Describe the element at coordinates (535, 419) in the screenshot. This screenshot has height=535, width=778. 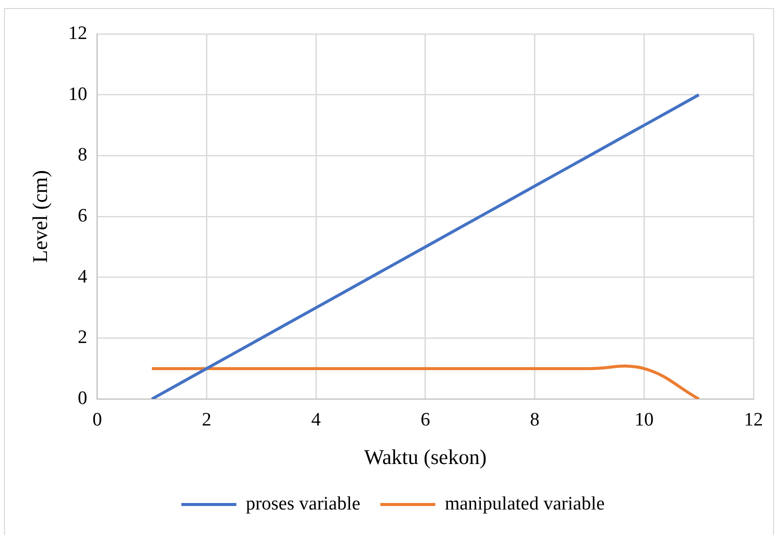
I see `x-tick-label: 8` at that location.